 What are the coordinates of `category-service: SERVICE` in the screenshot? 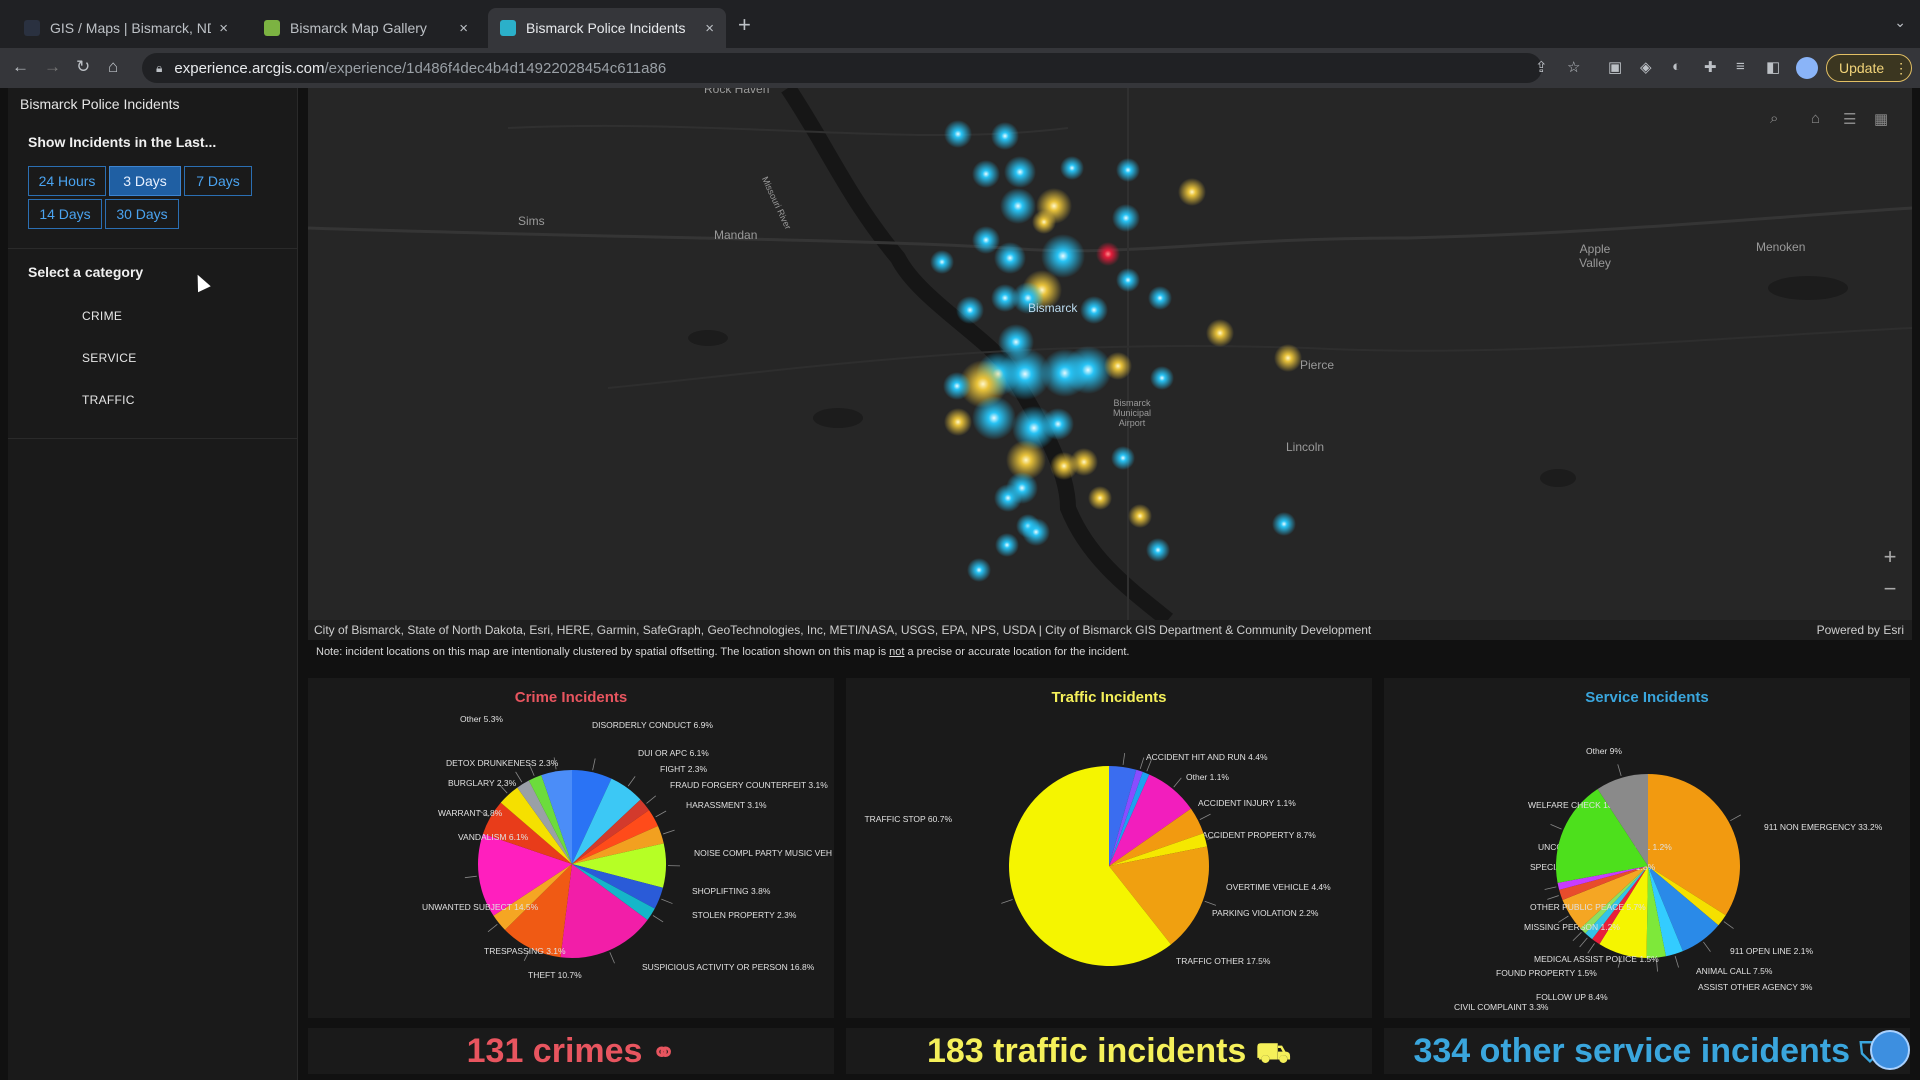 It's located at (109, 358).